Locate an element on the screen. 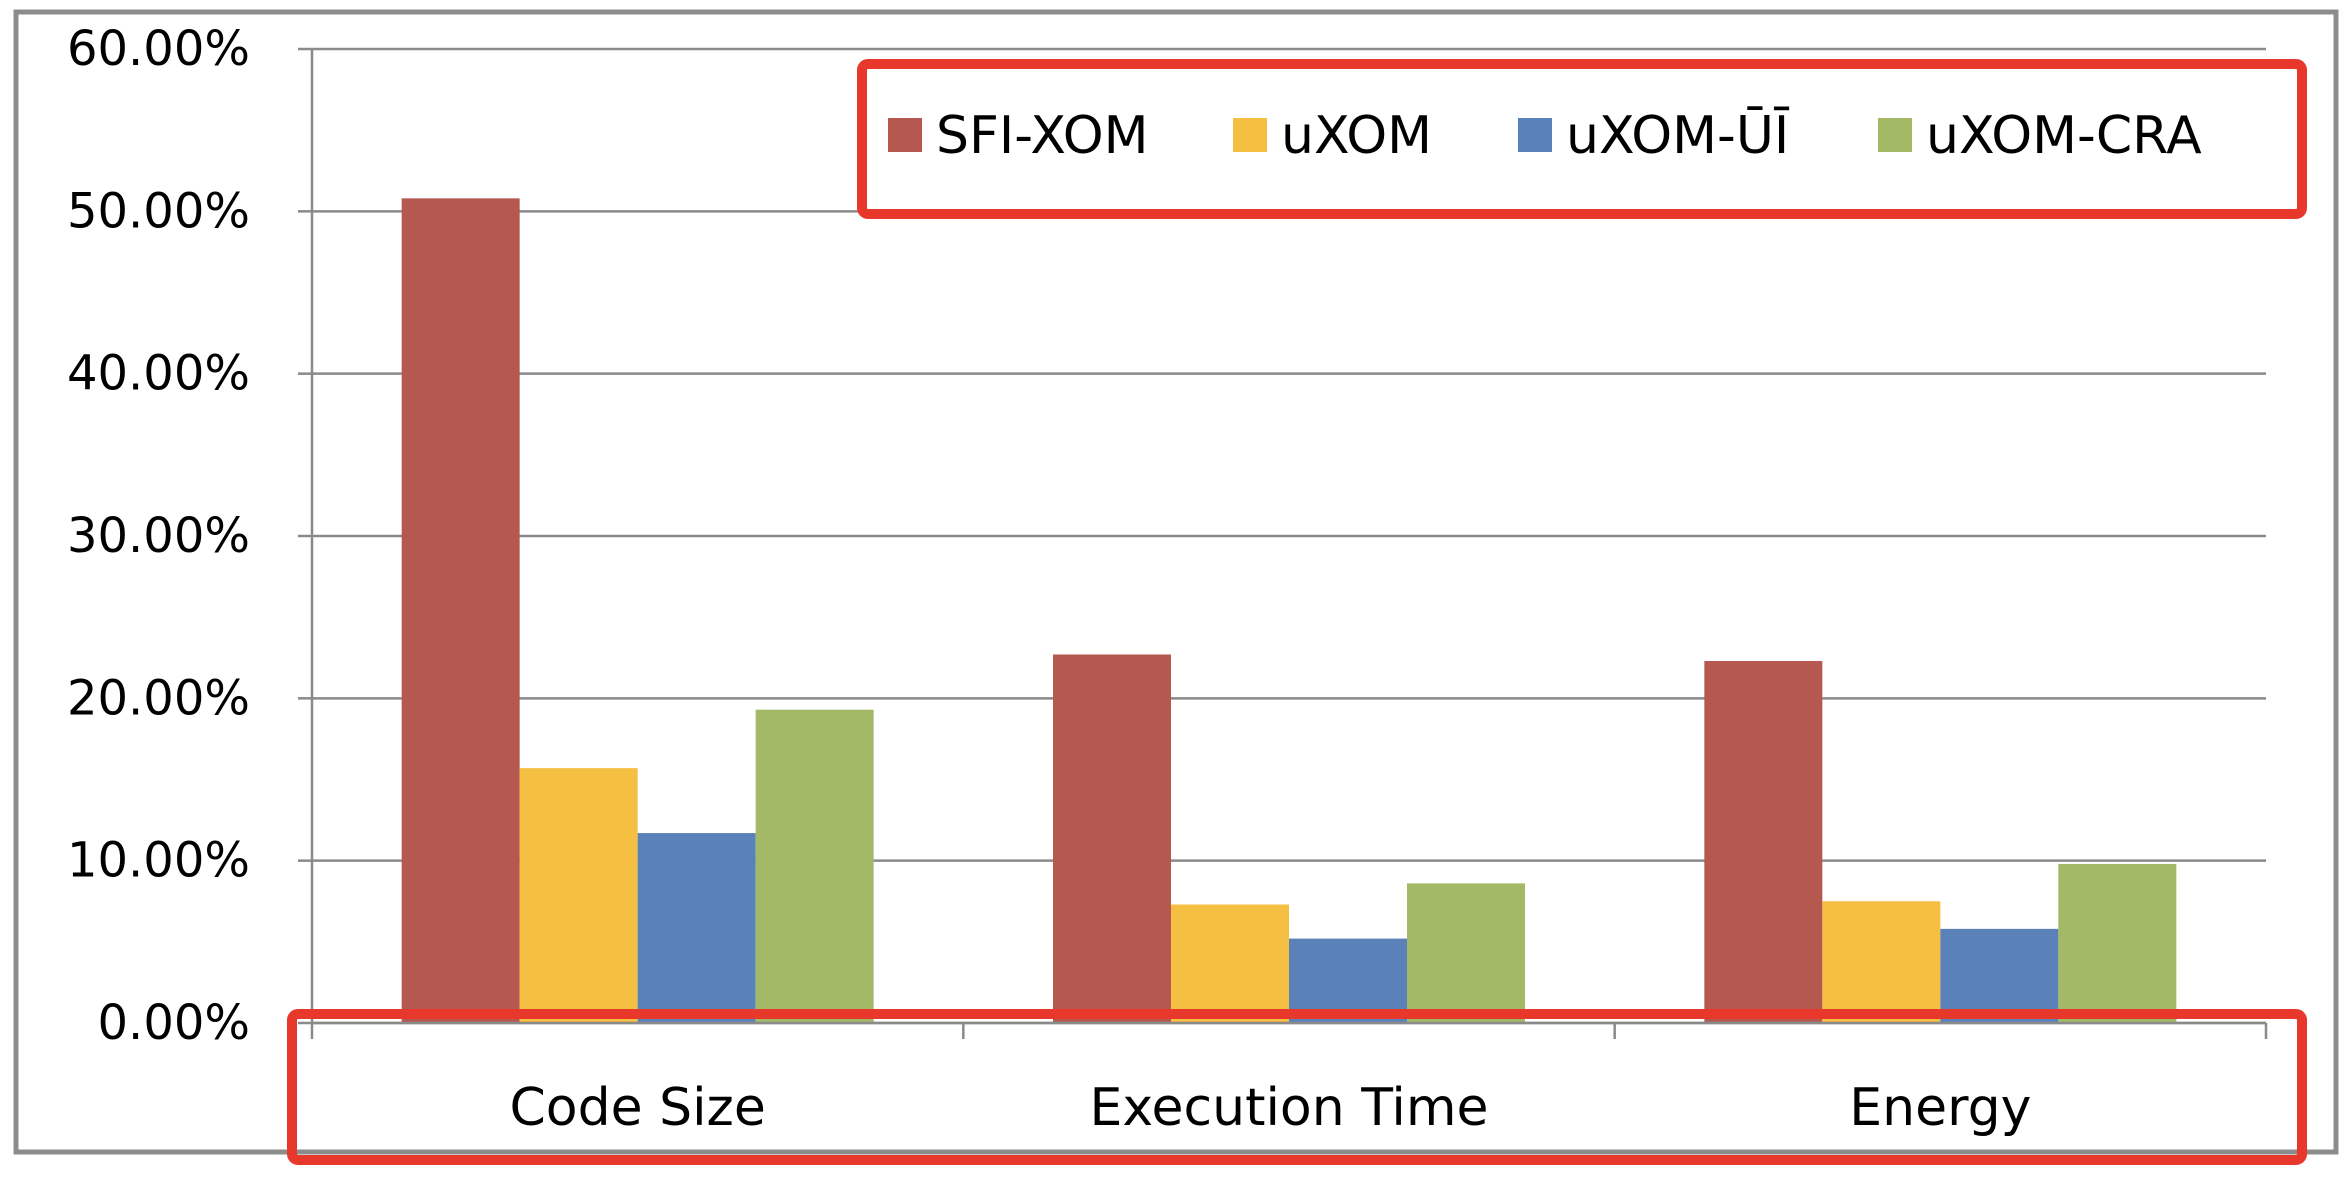 The image size is (2352, 1186). legend-label: SFI-XOM is located at coordinates (1042, 136).